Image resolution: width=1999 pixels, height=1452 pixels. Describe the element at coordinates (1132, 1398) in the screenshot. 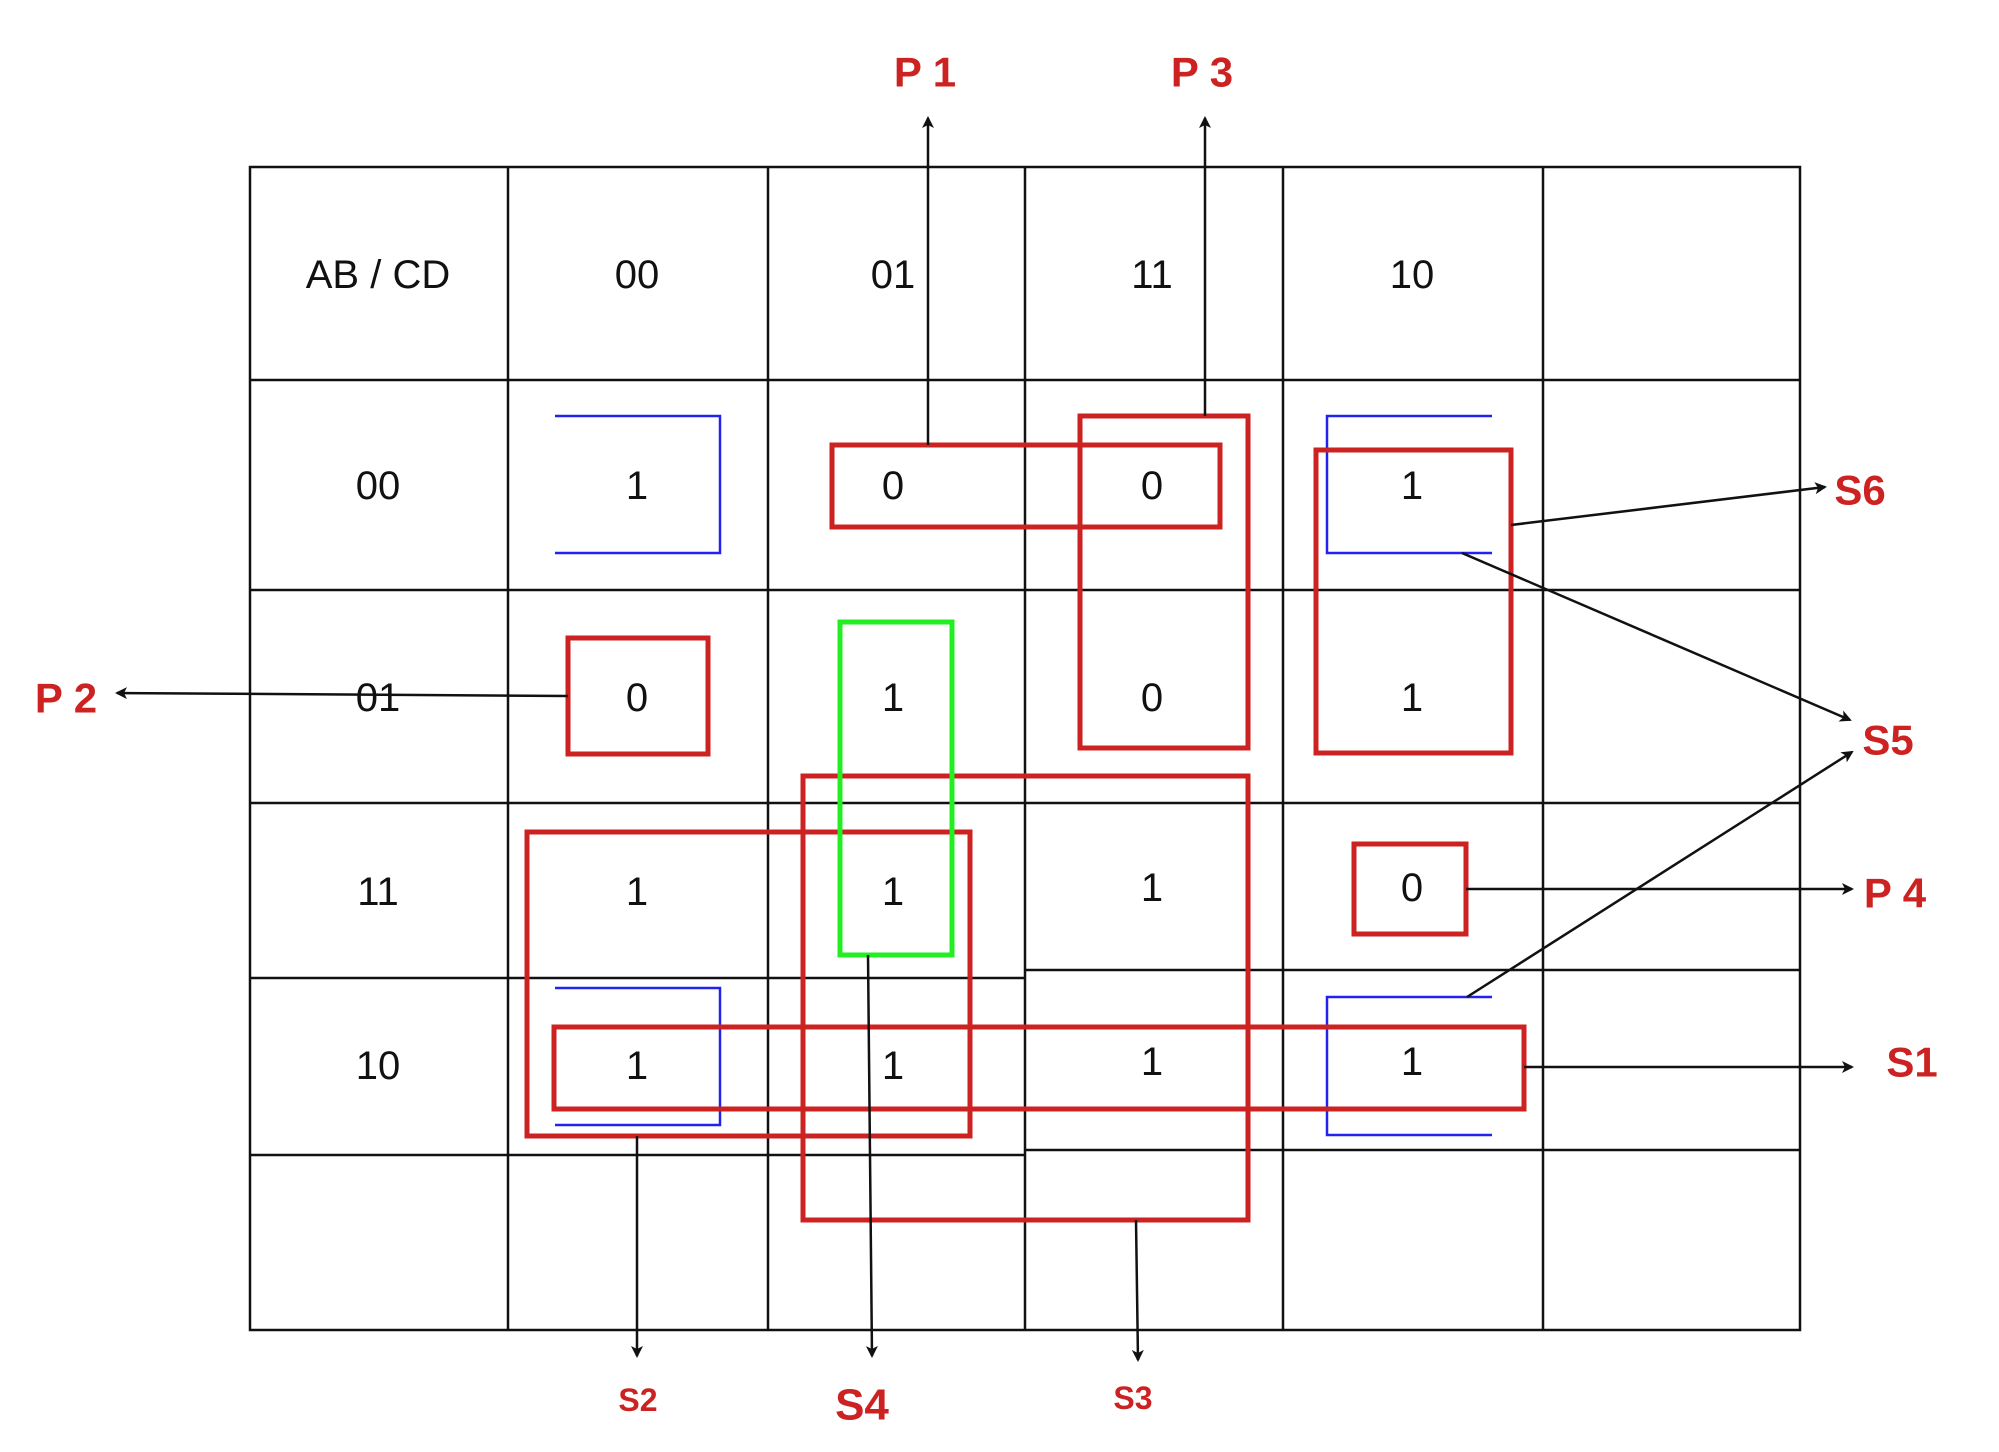

I see `label-s3: S3` at that location.